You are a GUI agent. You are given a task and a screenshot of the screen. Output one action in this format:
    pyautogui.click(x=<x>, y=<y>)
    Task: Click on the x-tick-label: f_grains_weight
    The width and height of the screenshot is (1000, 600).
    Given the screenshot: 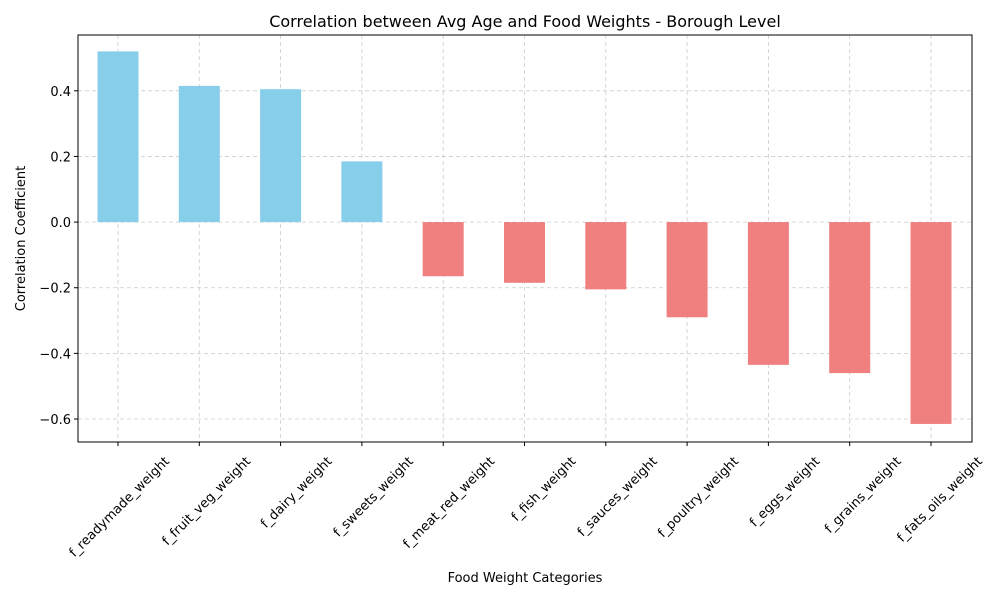 What is the action you would take?
    pyautogui.click(x=863, y=495)
    